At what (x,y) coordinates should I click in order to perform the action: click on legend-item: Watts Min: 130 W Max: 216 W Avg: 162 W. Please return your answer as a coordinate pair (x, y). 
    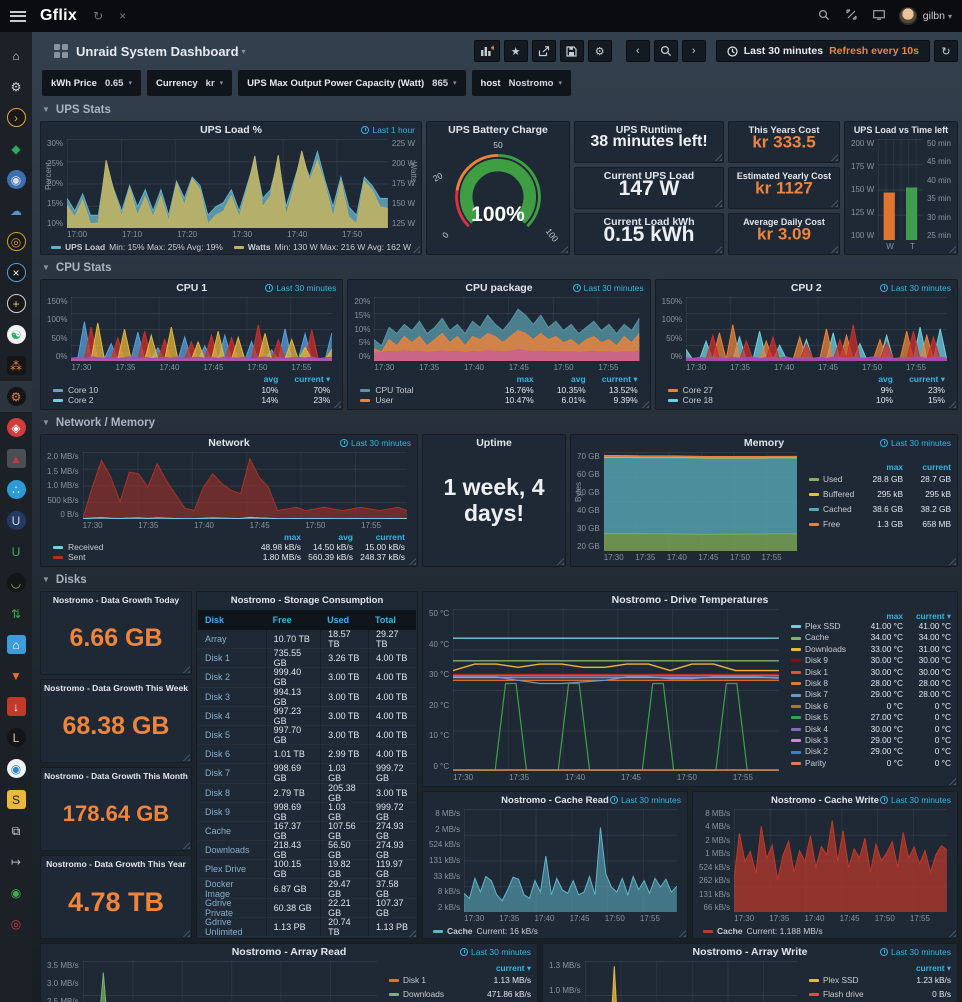
    Looking at the image, I should click on (322, 247).